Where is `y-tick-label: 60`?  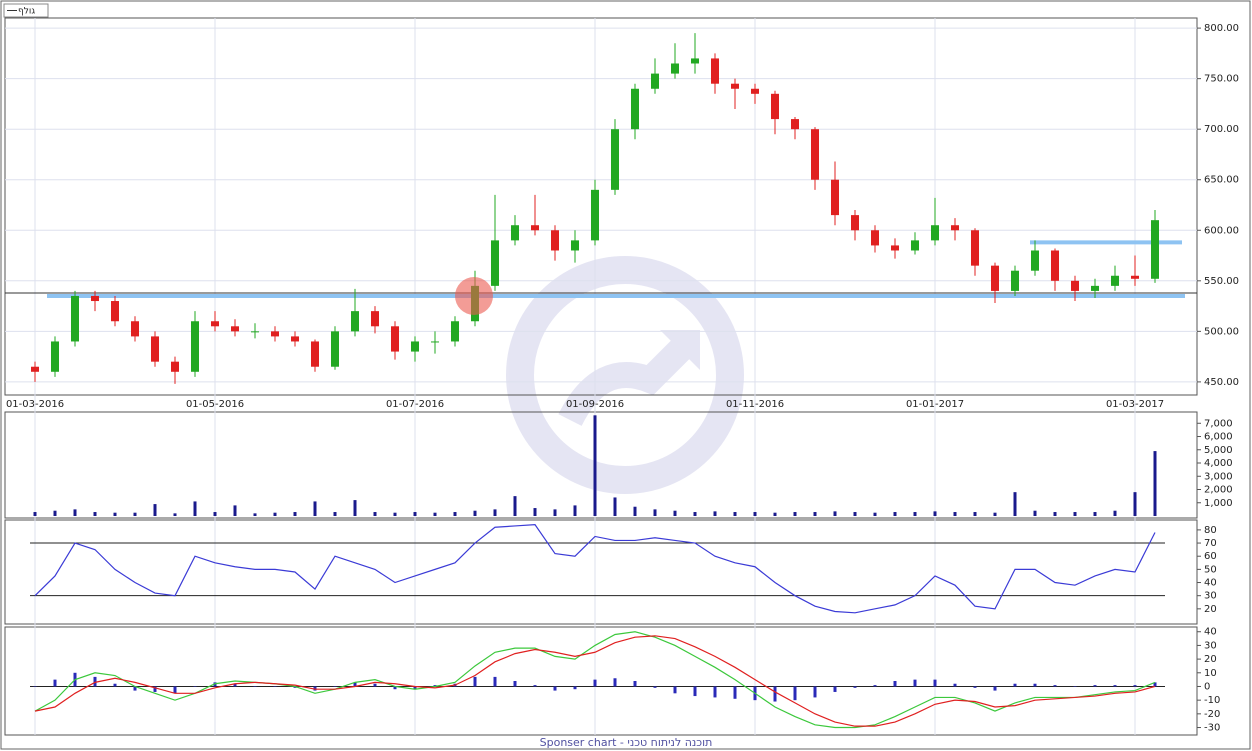 y-tick-label: 60 is located at coordinates (1210, 556).